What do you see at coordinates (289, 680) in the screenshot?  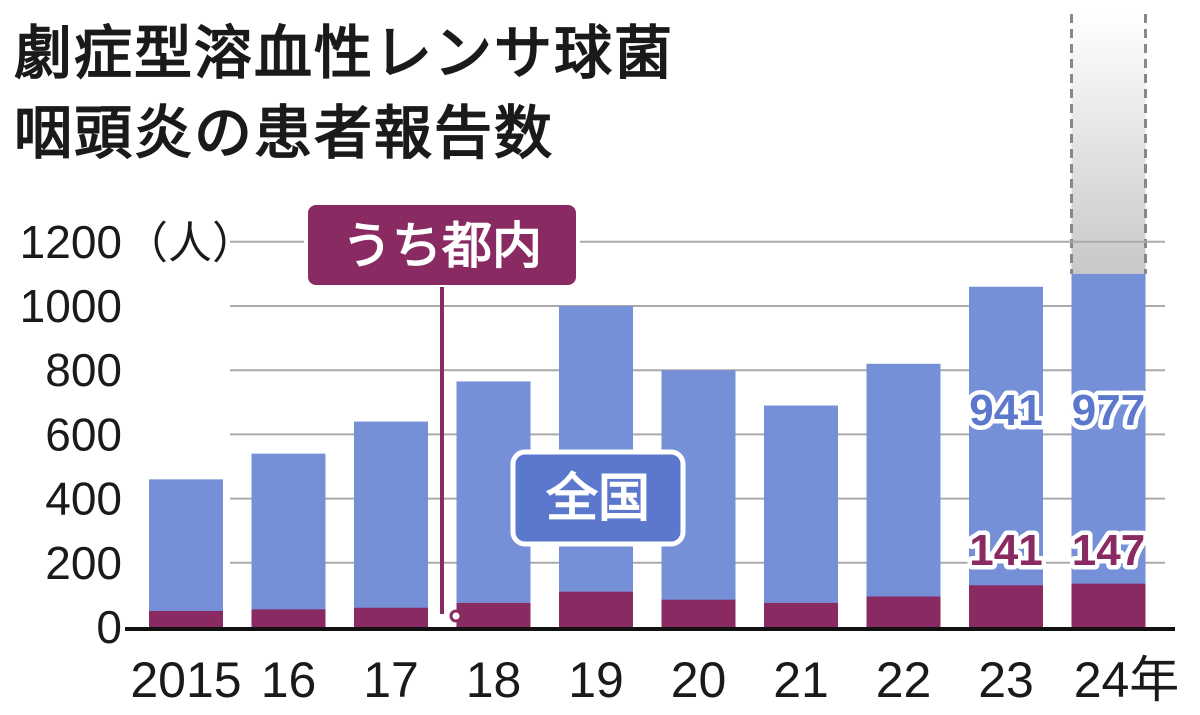 I see `x-tick-label: 16` at bounding box center [289, 680].